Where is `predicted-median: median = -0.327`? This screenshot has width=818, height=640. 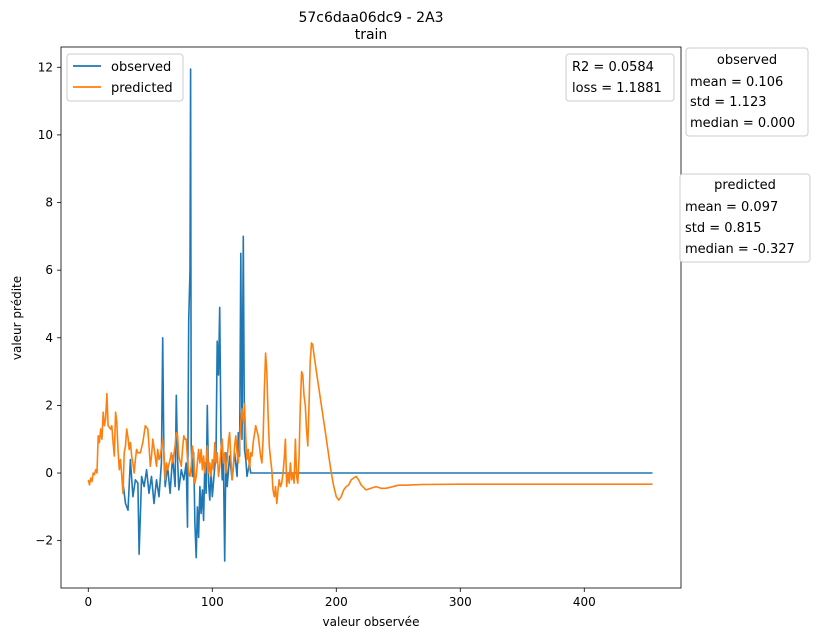 predicted-median: median = -0.327 is located at coordinates (740, 249).